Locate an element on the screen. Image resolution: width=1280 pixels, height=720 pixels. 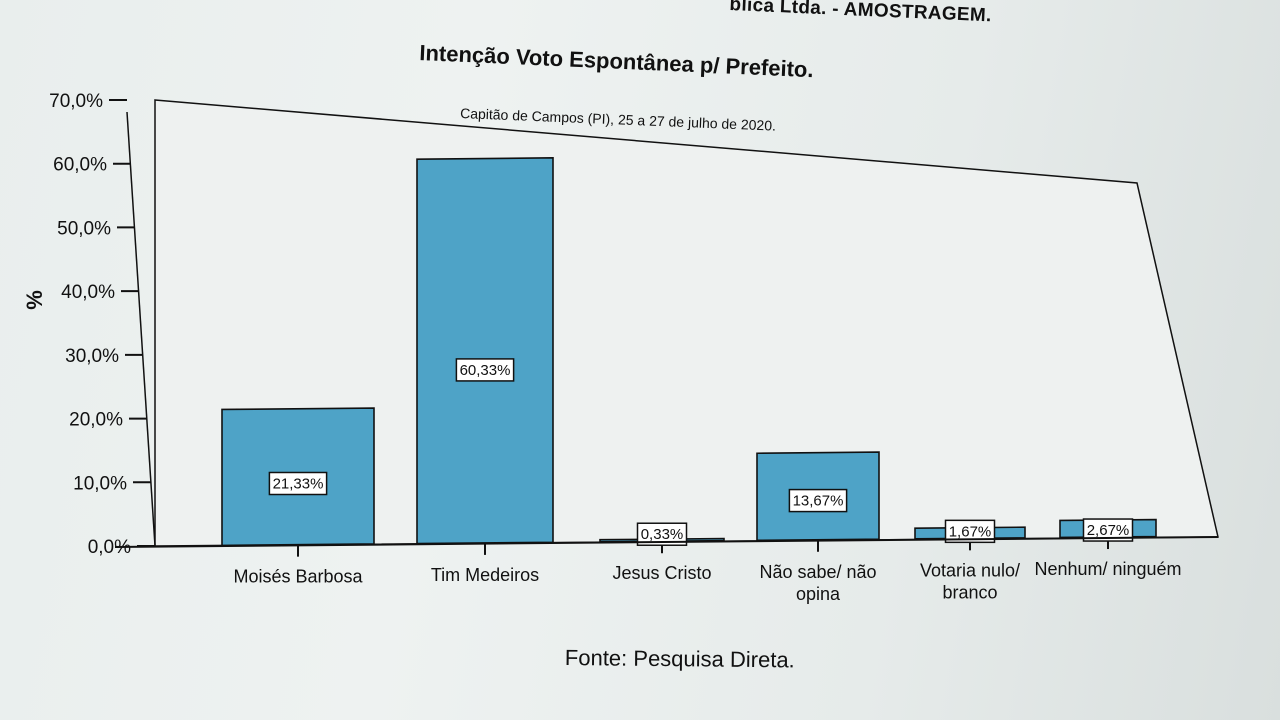
x-category-label: Tim Medeiros is located at coordinates (485, 575).